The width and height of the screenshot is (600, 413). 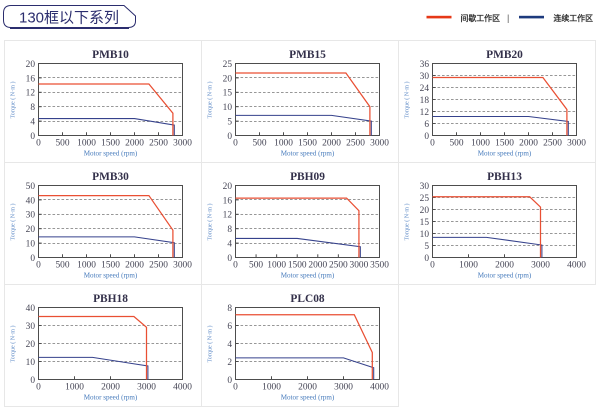 What do you see at coordinates (307, 299) in the screenshot?
I see `svg-text: PLC08` at bounding box center [307, 299].